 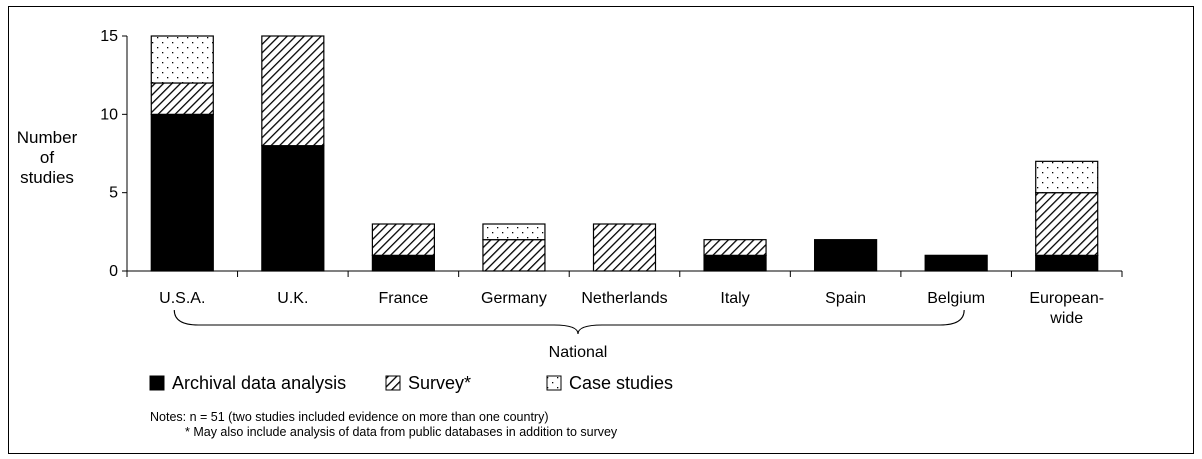 I want to click on legend-swatch-dots, so click(x=554, y=383).